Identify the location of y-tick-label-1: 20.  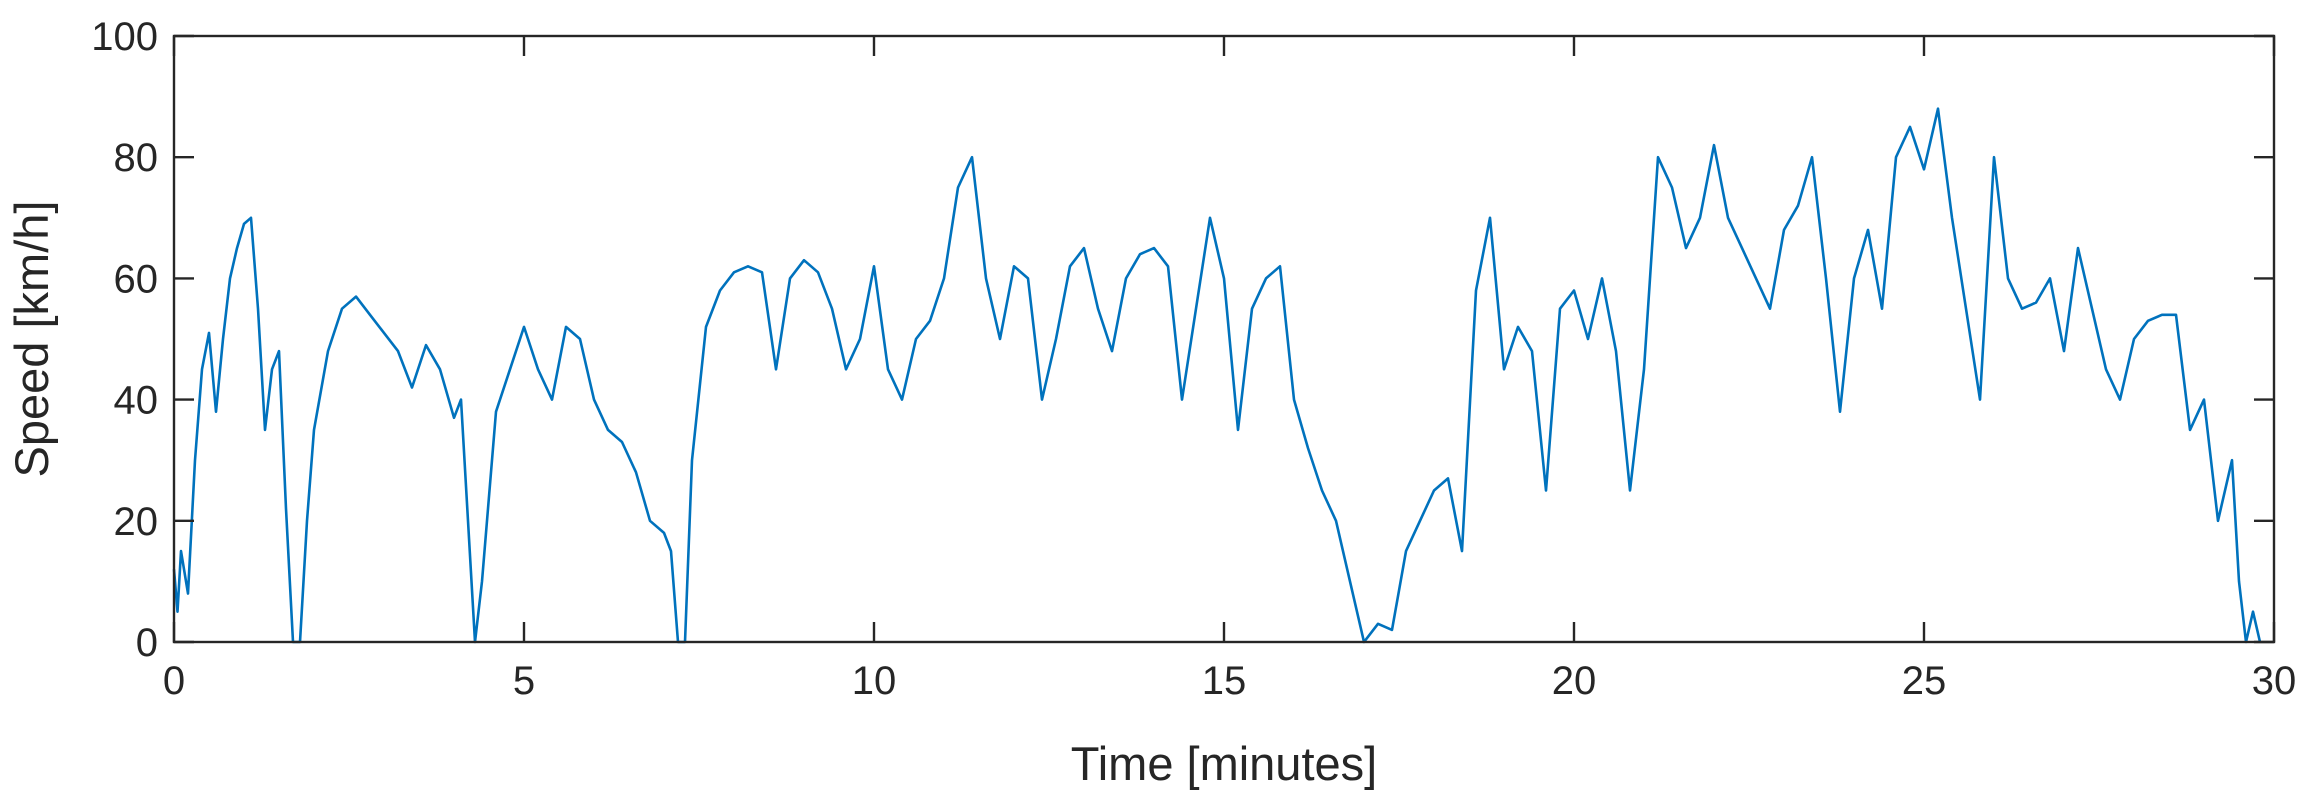
(136, 522).